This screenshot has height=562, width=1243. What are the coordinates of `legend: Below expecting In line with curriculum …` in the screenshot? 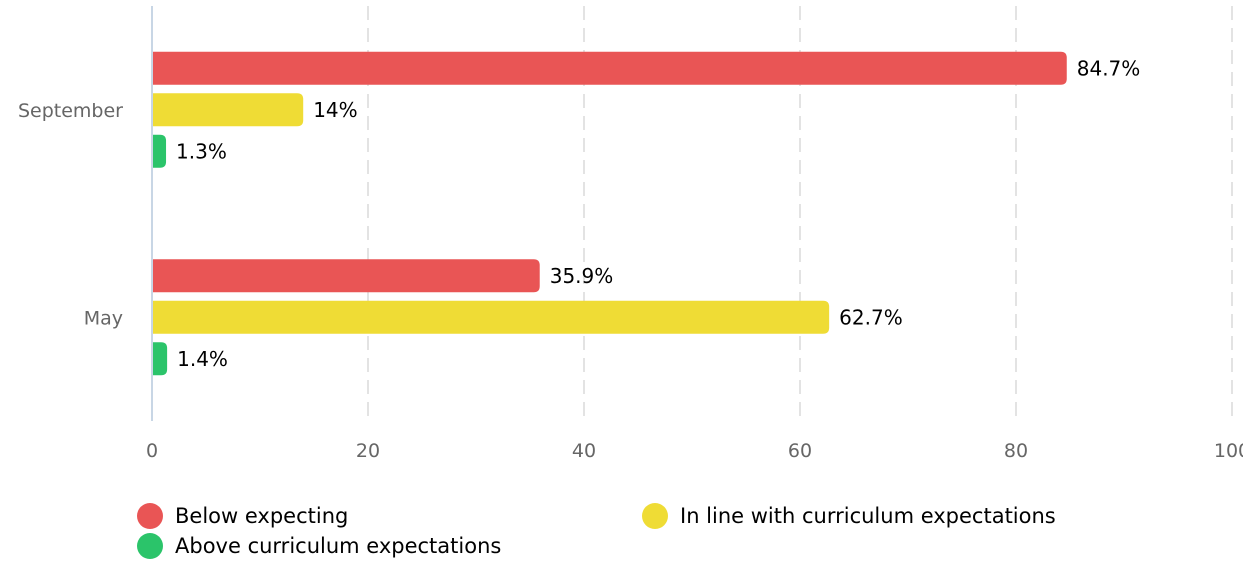 It's located at (621, 529).